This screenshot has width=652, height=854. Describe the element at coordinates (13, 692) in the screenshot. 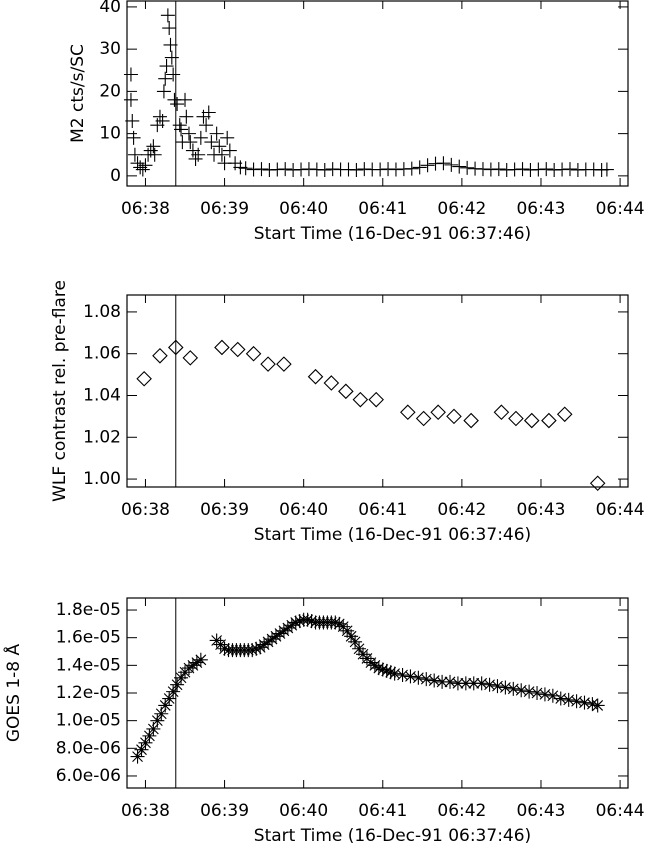

I see `y-axis-label: GOES 1-8 Å` at that location.